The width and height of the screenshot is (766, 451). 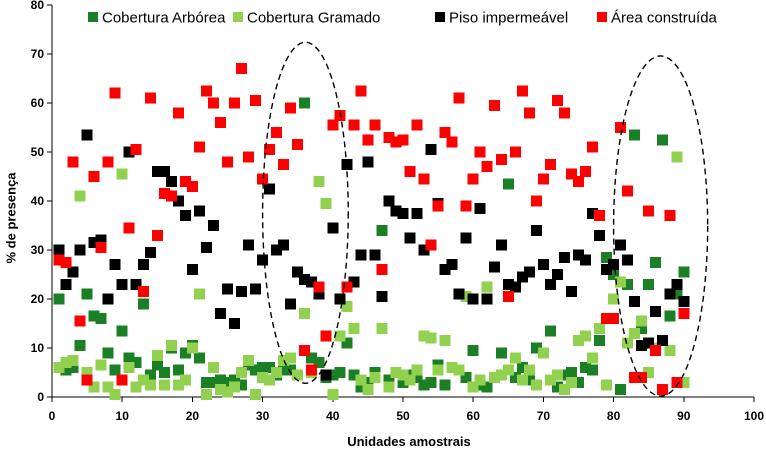 I want to click on legend-item-piso-impermeavel: Piso impermeável, so click(x=501, y=18).